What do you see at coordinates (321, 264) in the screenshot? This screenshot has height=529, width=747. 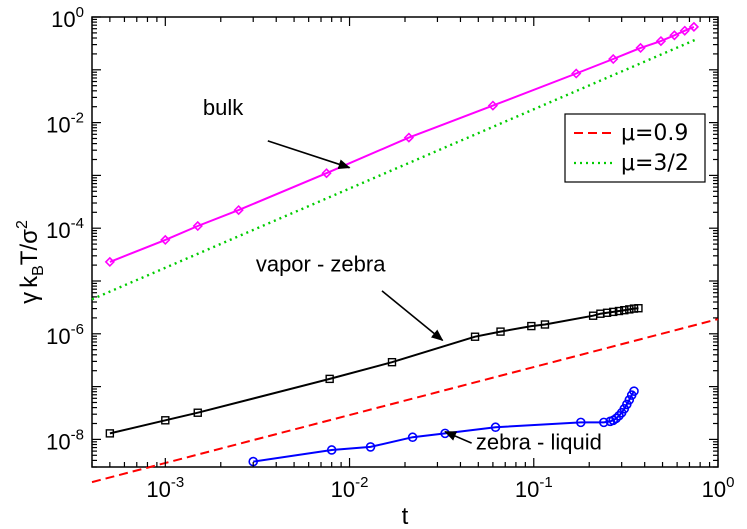 I see `annotation-label: vapor - zebra` at bounding box center [321, 264].